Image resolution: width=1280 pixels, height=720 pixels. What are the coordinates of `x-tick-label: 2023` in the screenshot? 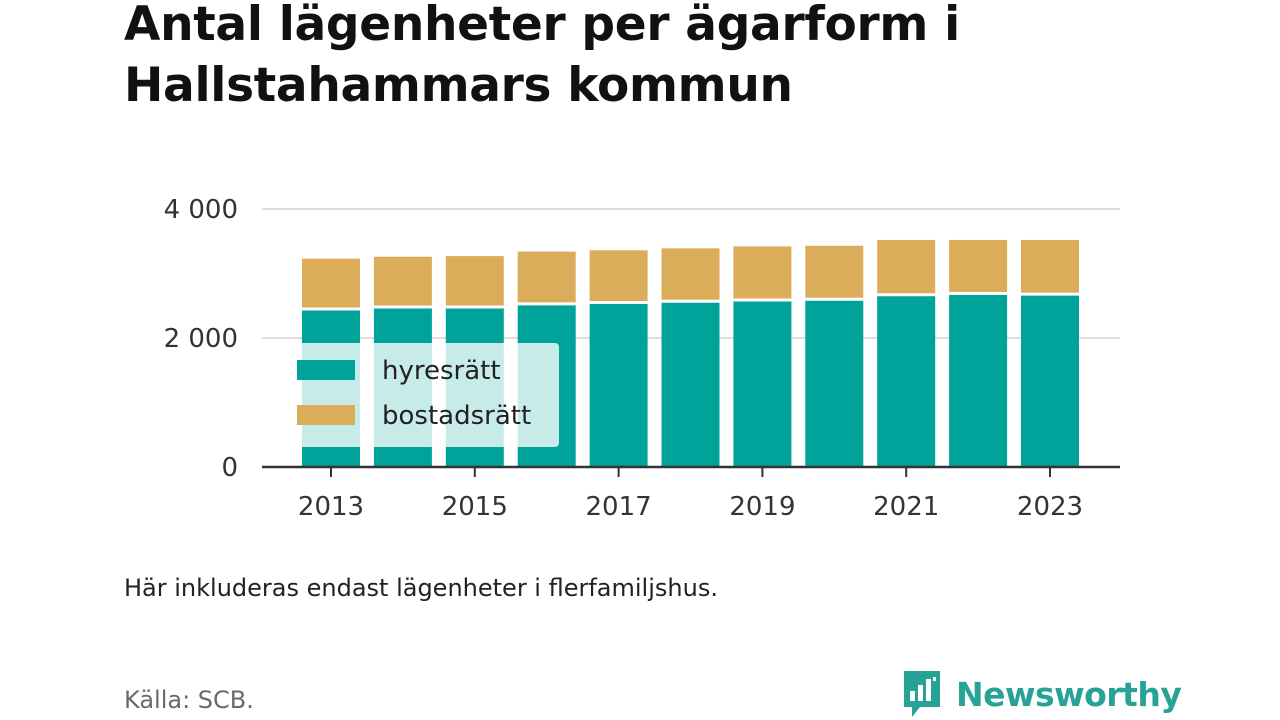 It's located at (1050, 507).